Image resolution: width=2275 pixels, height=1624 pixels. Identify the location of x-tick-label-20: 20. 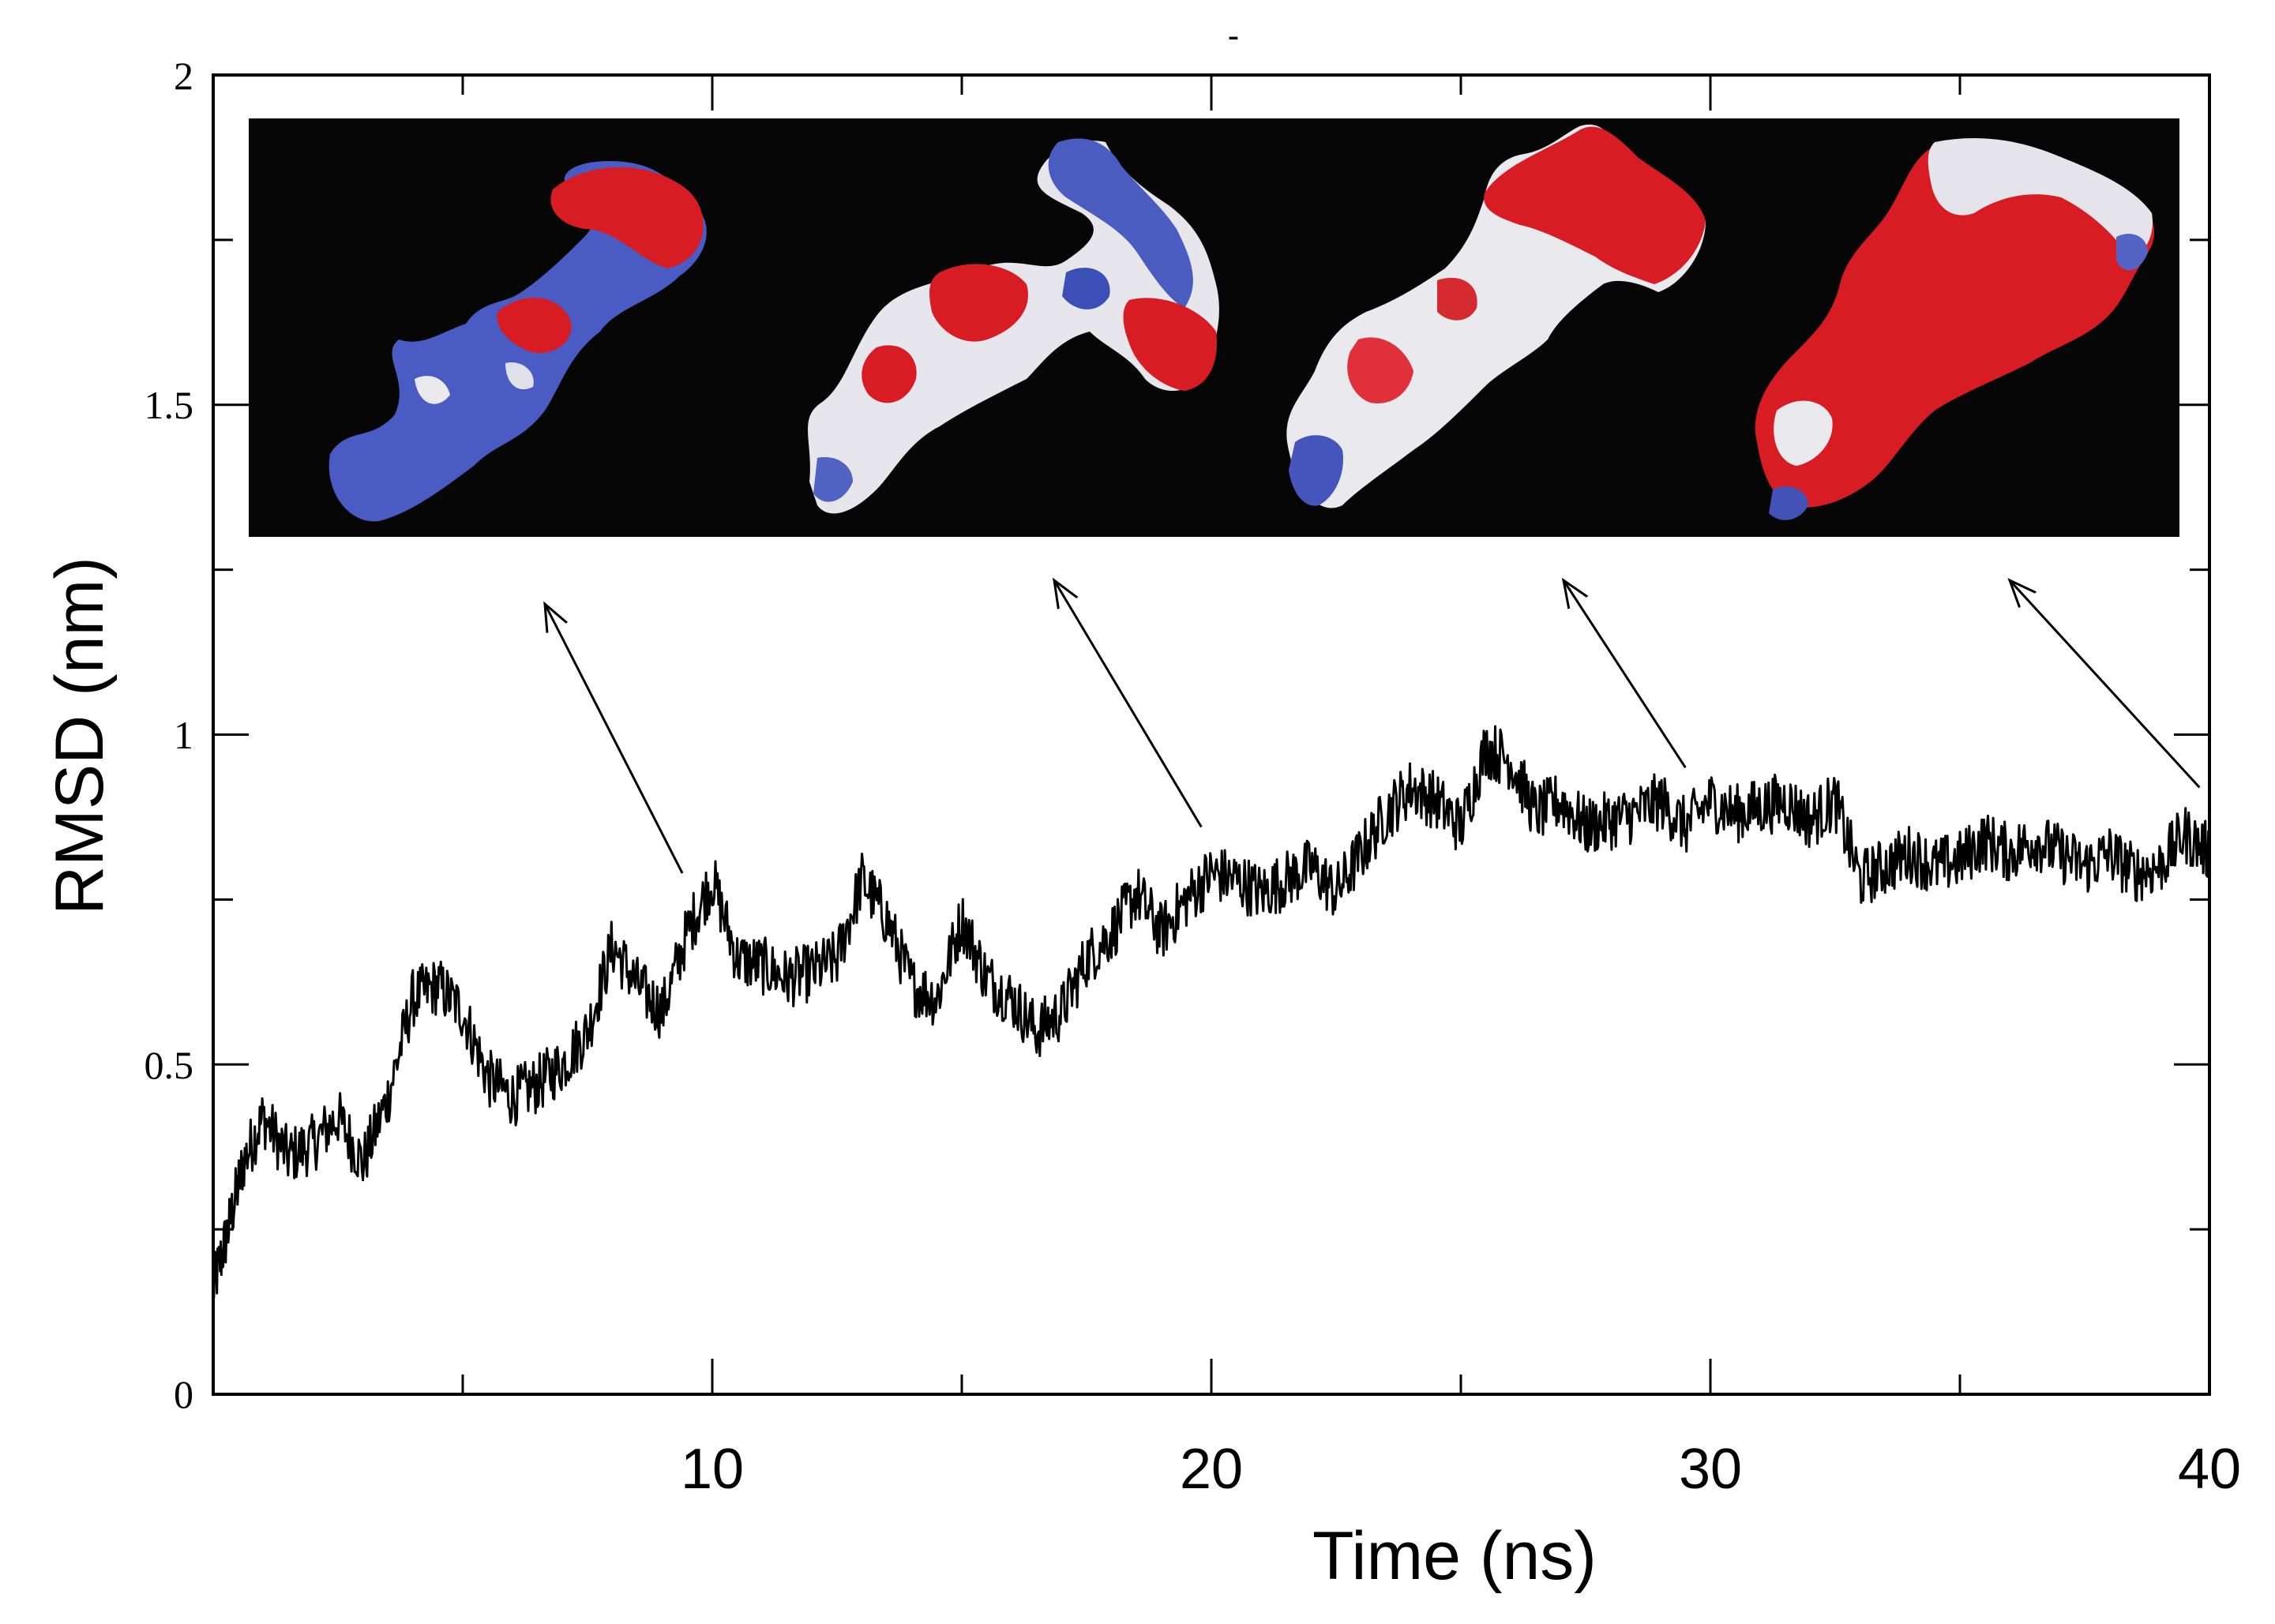
(1211, 1469).